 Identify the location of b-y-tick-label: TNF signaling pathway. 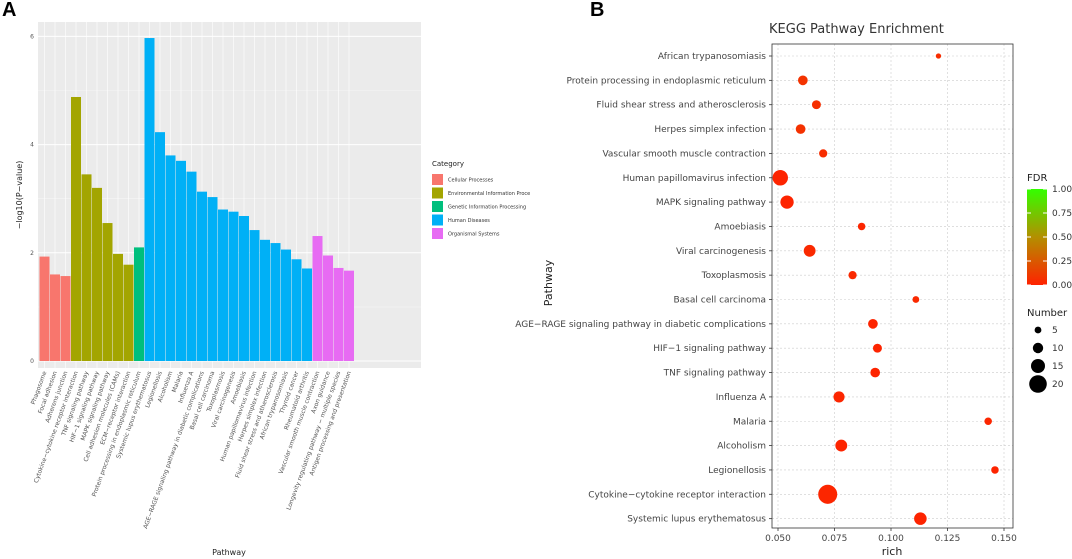
(715, 374).